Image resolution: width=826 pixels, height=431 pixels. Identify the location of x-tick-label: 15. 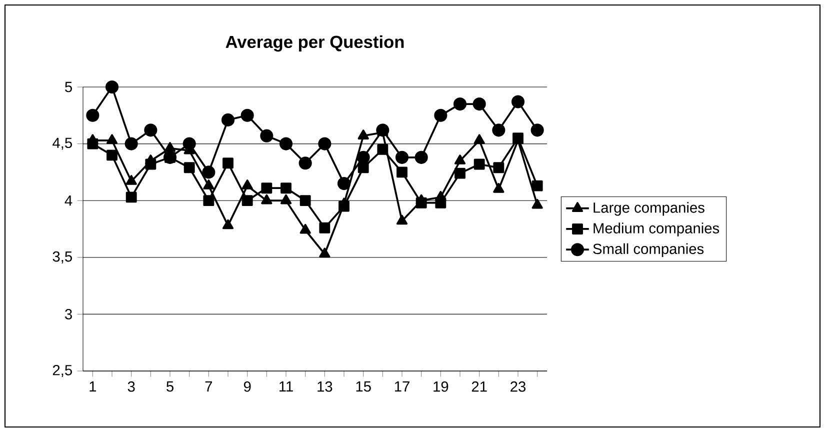
(363, 386).